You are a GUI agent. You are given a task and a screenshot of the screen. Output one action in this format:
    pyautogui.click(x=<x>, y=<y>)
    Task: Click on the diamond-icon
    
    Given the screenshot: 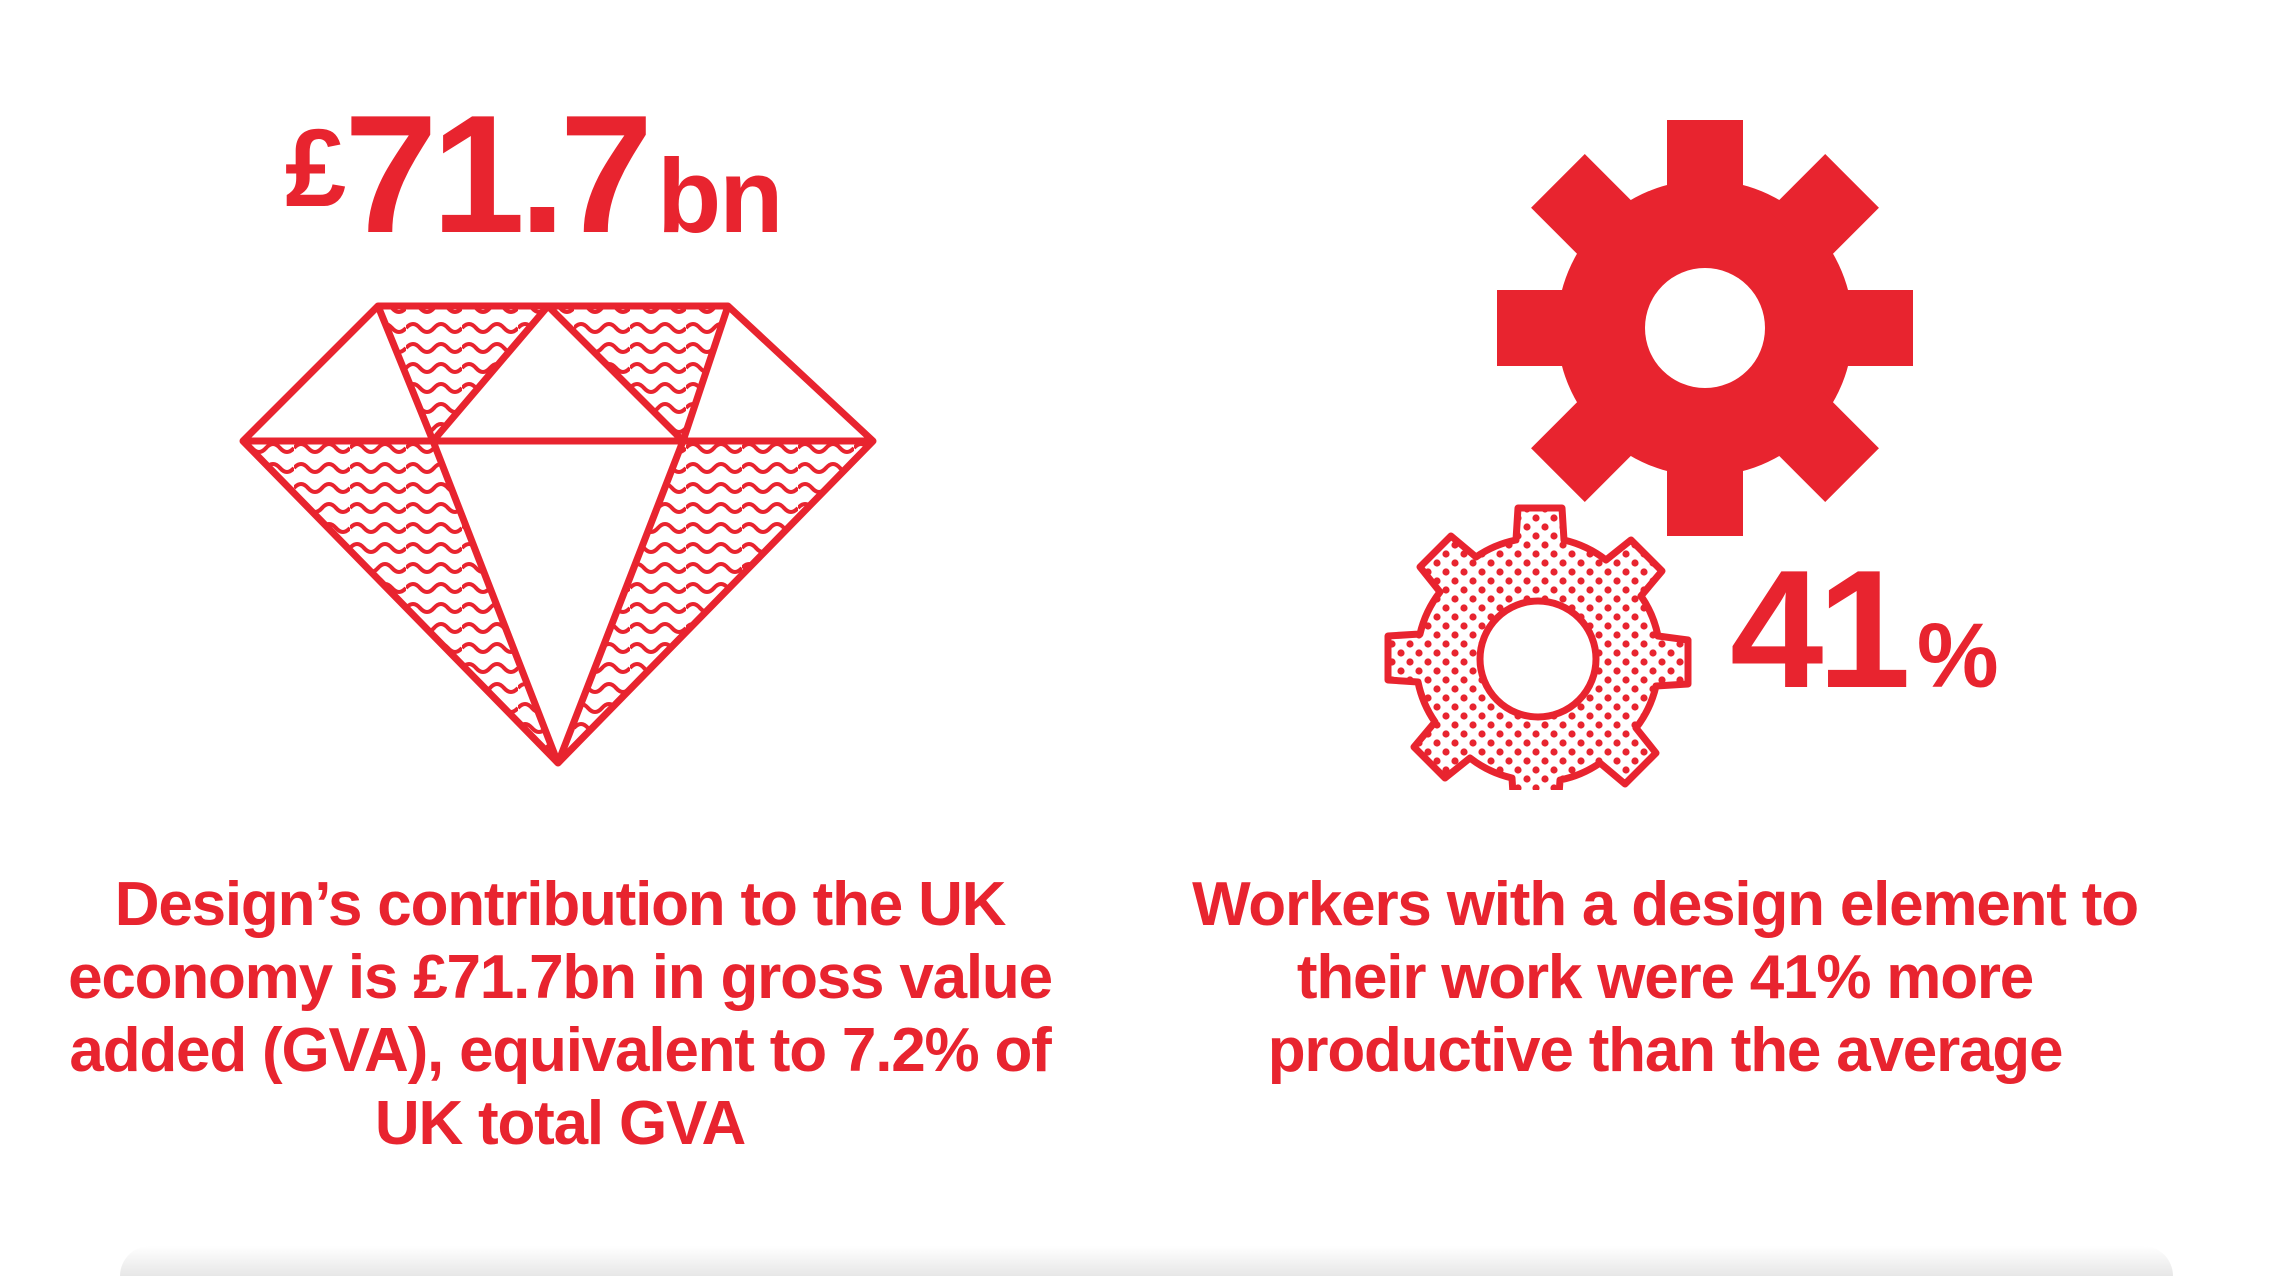 What is the action you would take?
    pyautogui.click(x=558, y=534)
    